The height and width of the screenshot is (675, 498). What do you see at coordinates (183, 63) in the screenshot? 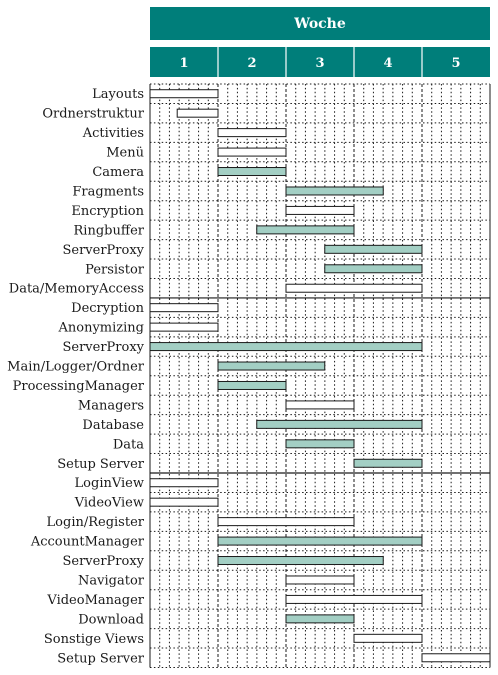
I see `week-label: 1` at bounding box center [183, 63].